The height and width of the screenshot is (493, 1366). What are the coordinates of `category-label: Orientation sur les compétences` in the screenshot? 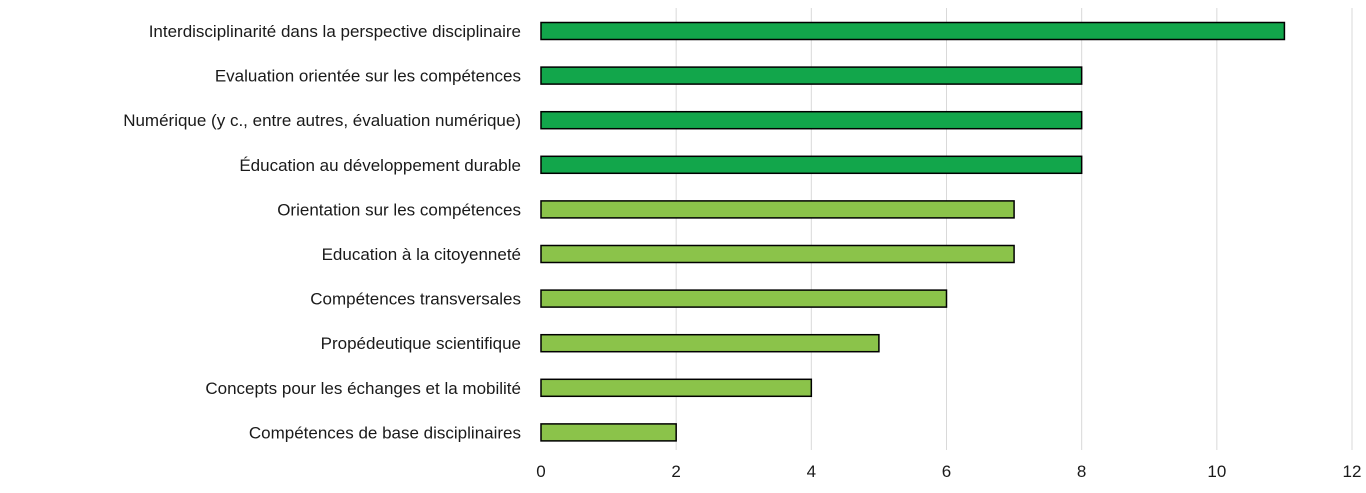 It's located at (399, 209).